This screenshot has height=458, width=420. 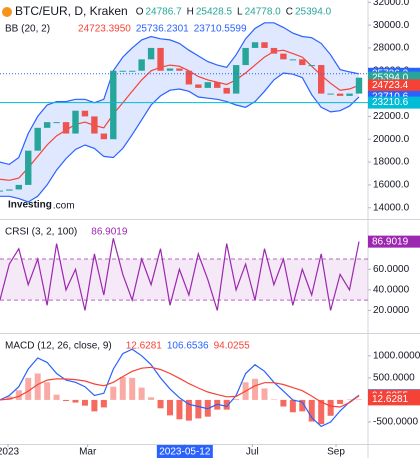 I want to click on legend-value: 94.0255, so click(x=232, y=346).